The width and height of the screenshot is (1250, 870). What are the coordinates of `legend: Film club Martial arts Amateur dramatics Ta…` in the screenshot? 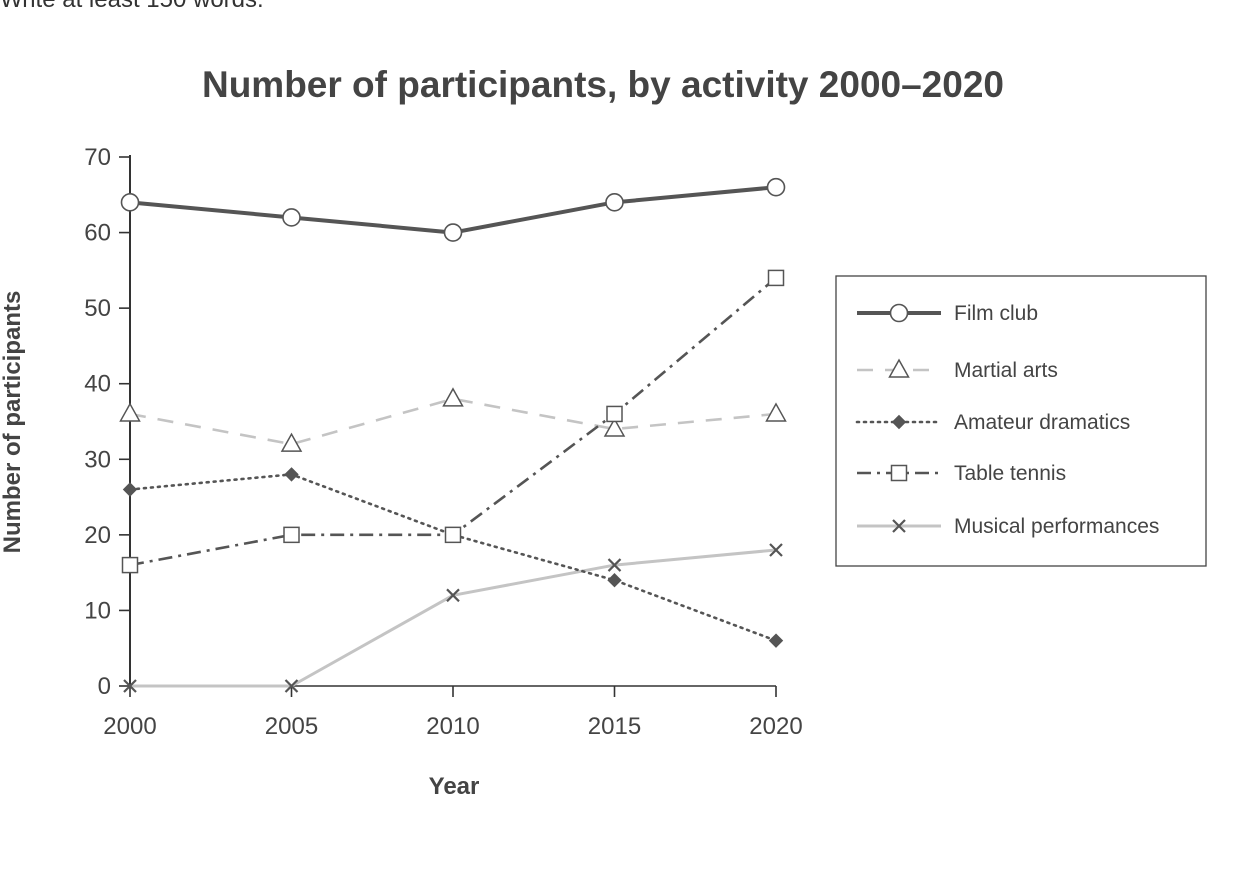 It's located at (1021, 421).